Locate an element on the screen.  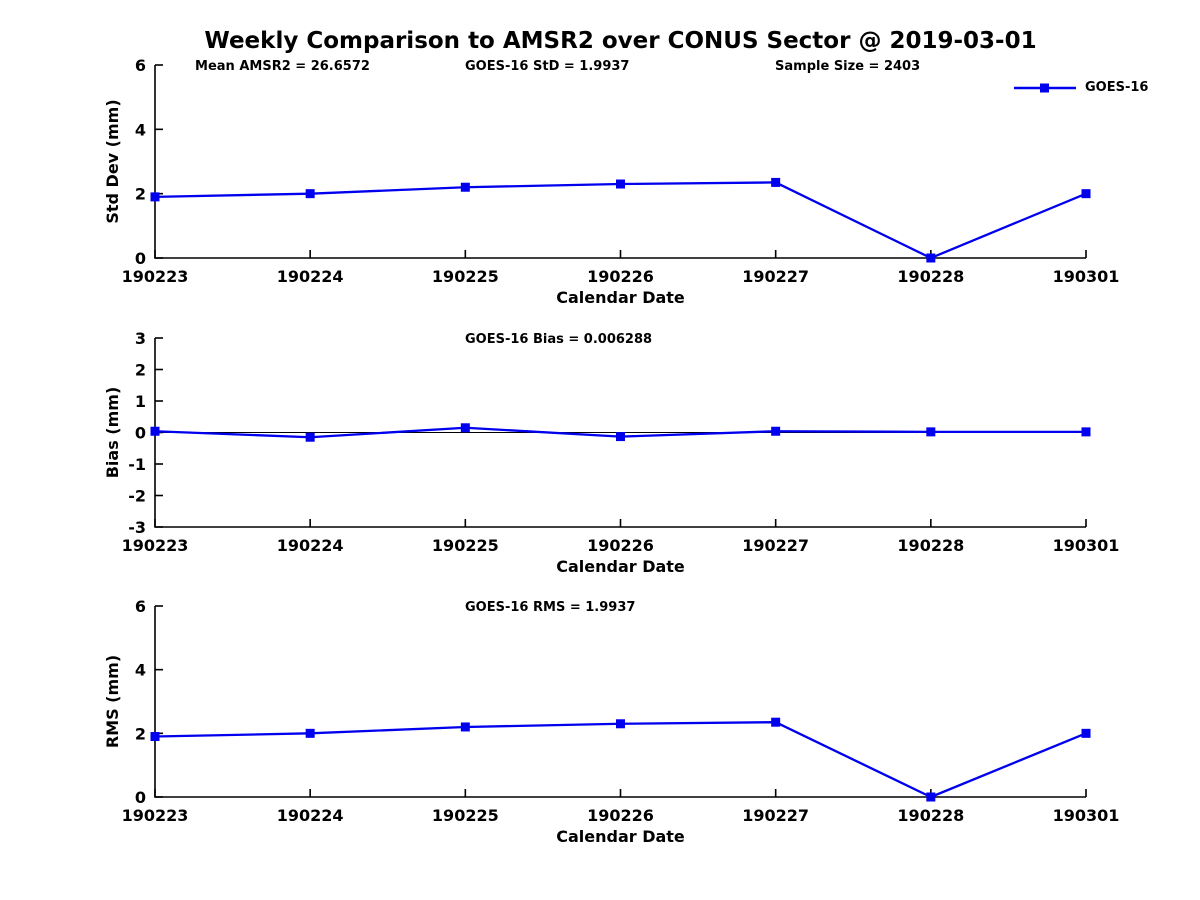
subplot-annotation: GOES-16 StD = 1.9937 is located at coordinates (547, 66).